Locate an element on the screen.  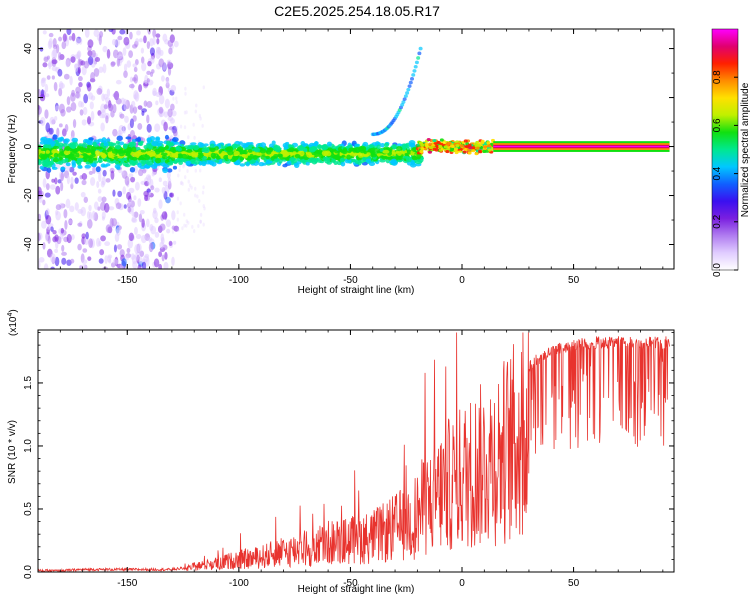
spectrogram-y-tick-label: 20 is located at coordinates (28, 98).